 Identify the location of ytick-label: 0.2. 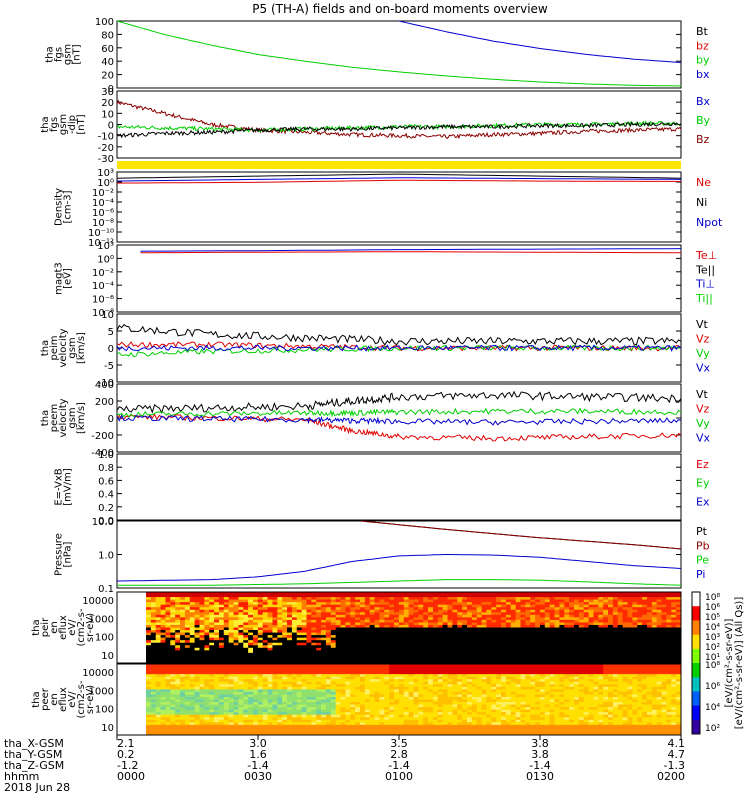
(106, 508).